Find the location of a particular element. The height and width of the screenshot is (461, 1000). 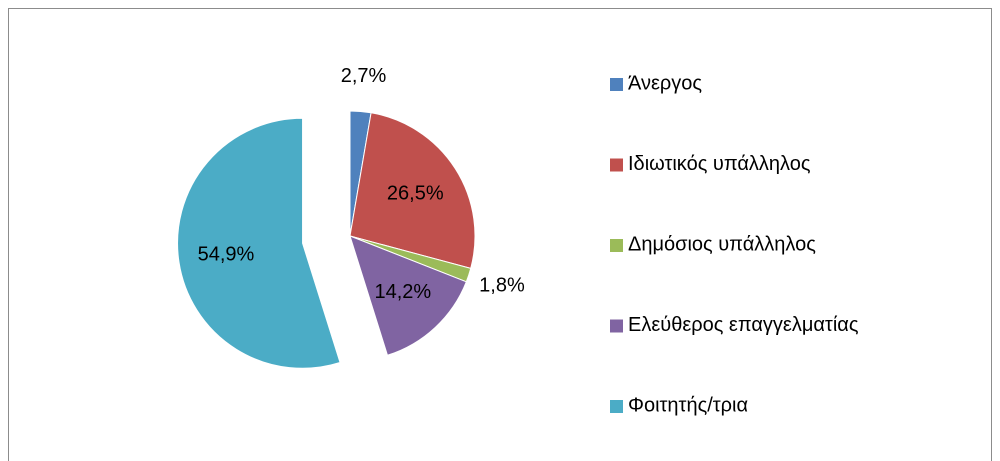

legend-label: Ελεύθερος επαγγελματίας is located at coordinates (743, 325).